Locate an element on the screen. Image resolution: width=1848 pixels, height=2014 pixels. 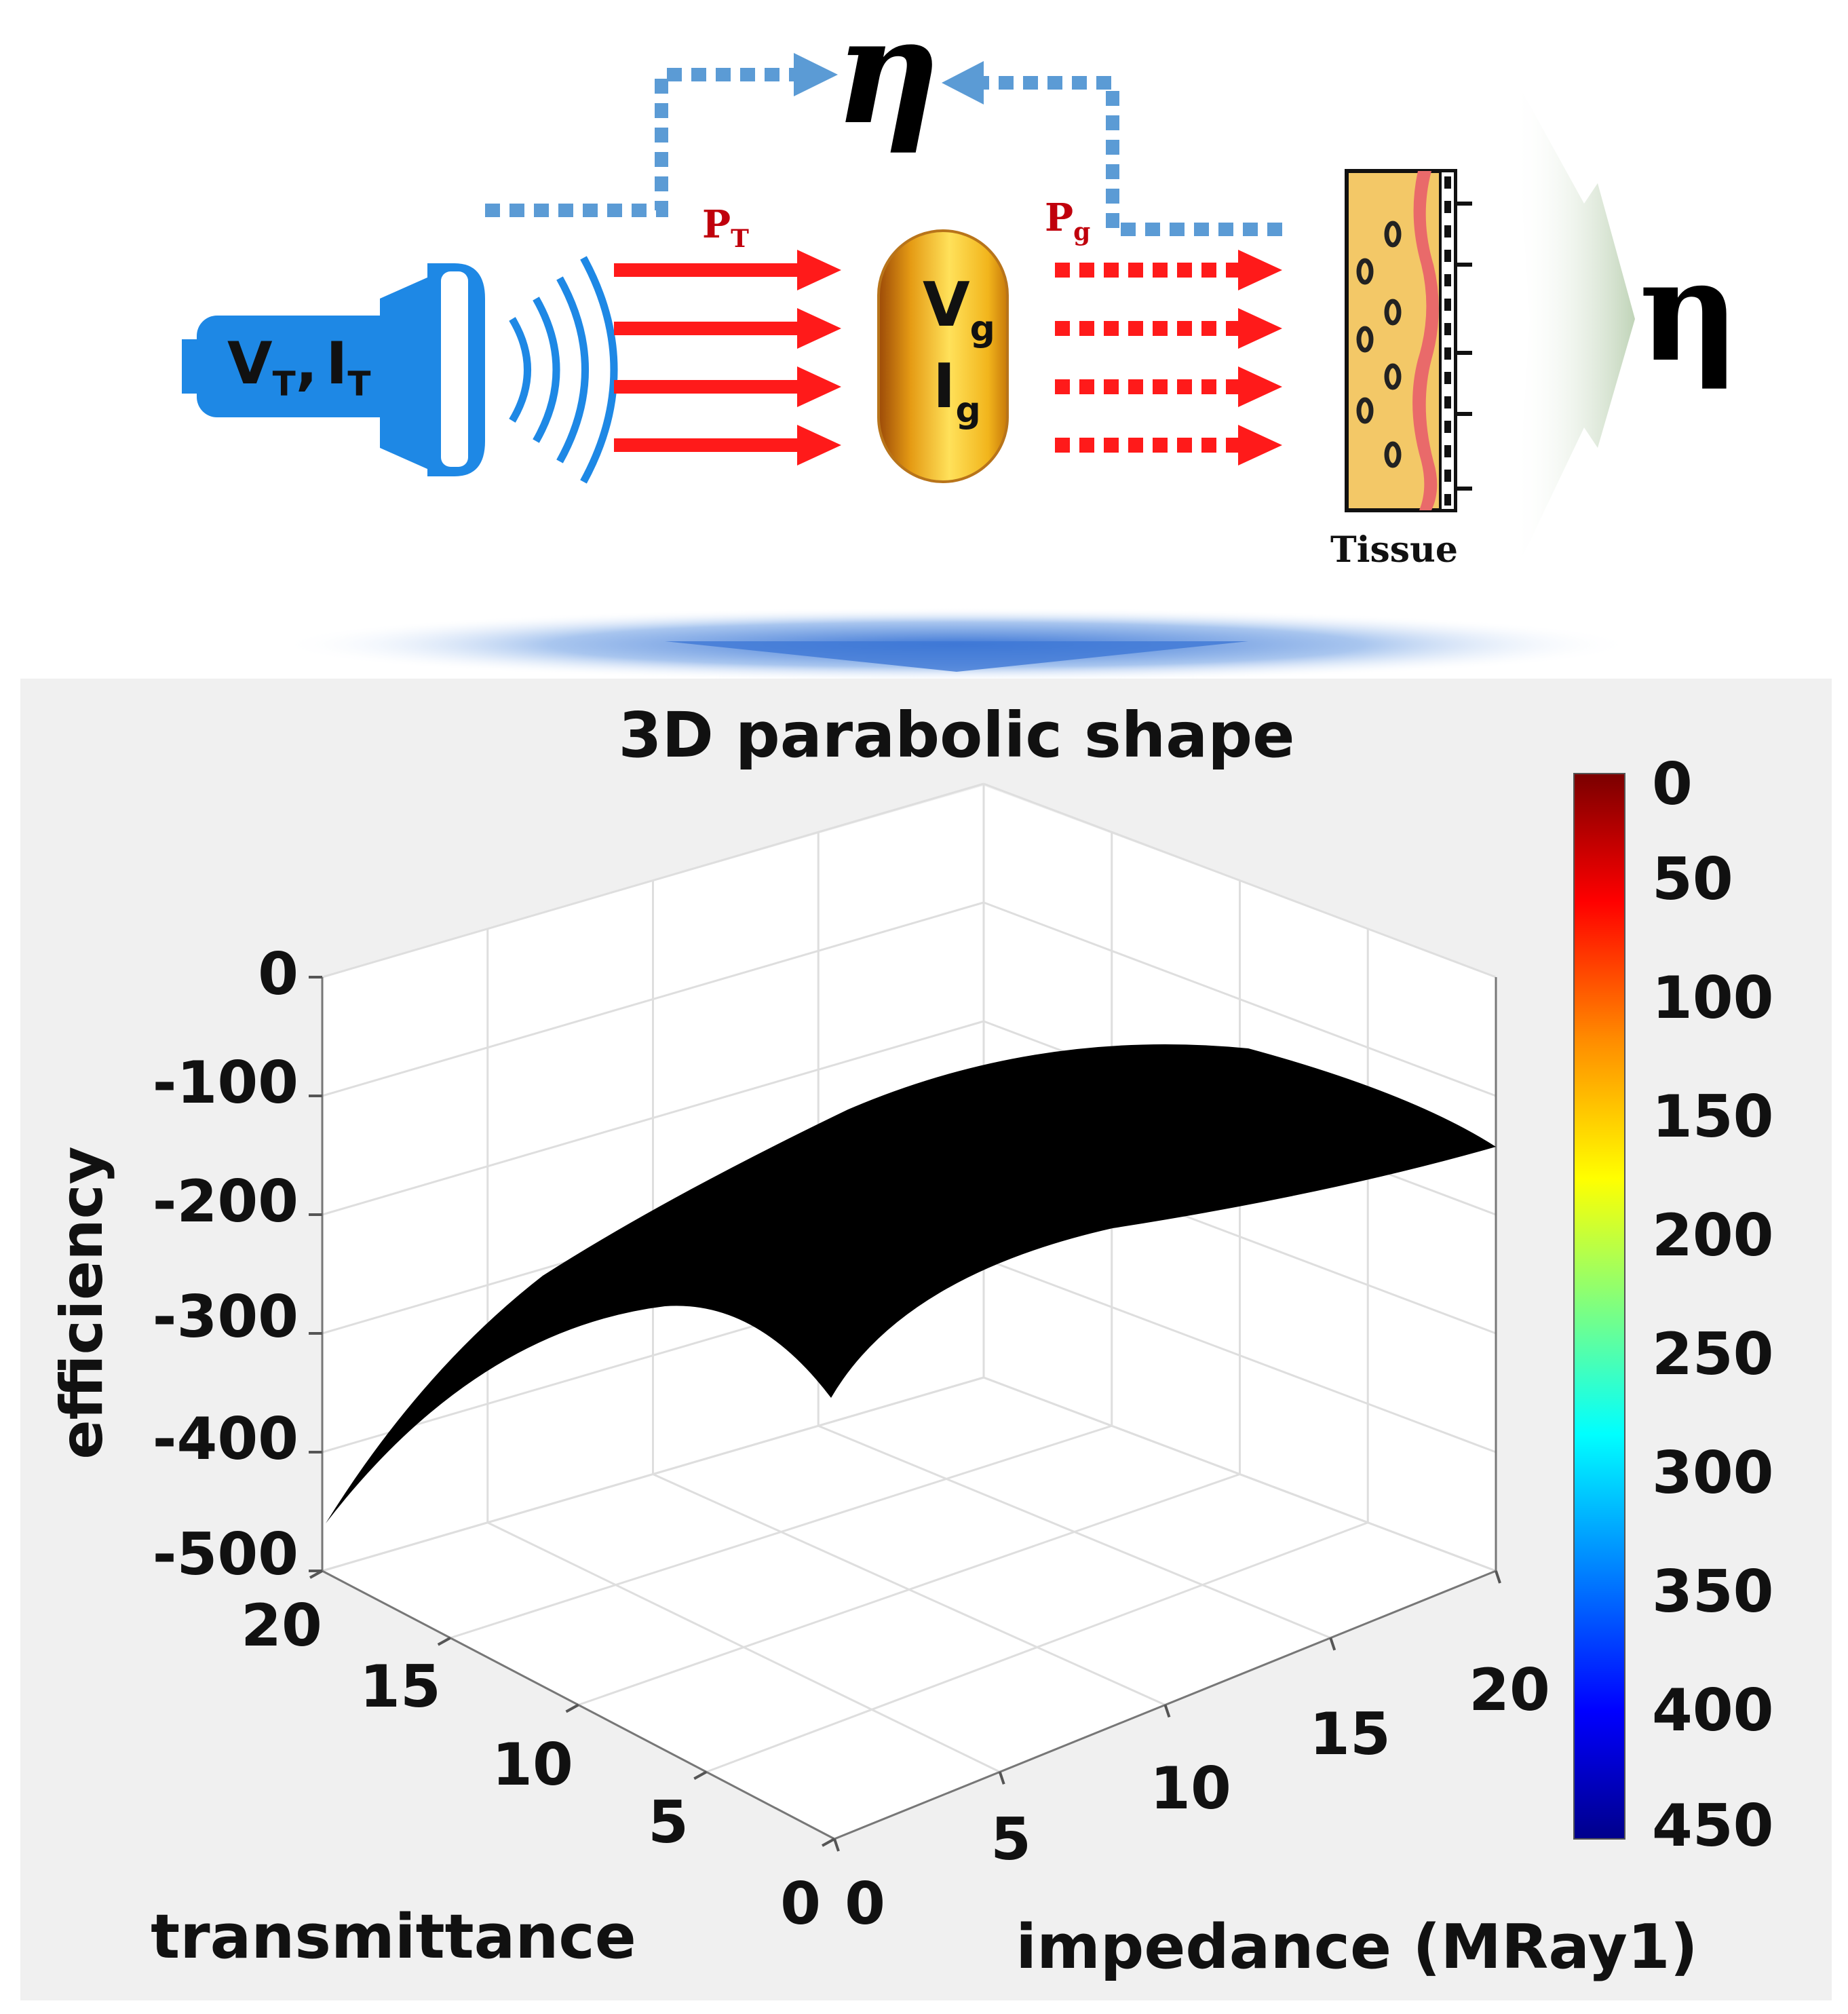
z-tick-labels: 0 -100 -200 -300 -400 -500 is located at coordinates (226, 1264).